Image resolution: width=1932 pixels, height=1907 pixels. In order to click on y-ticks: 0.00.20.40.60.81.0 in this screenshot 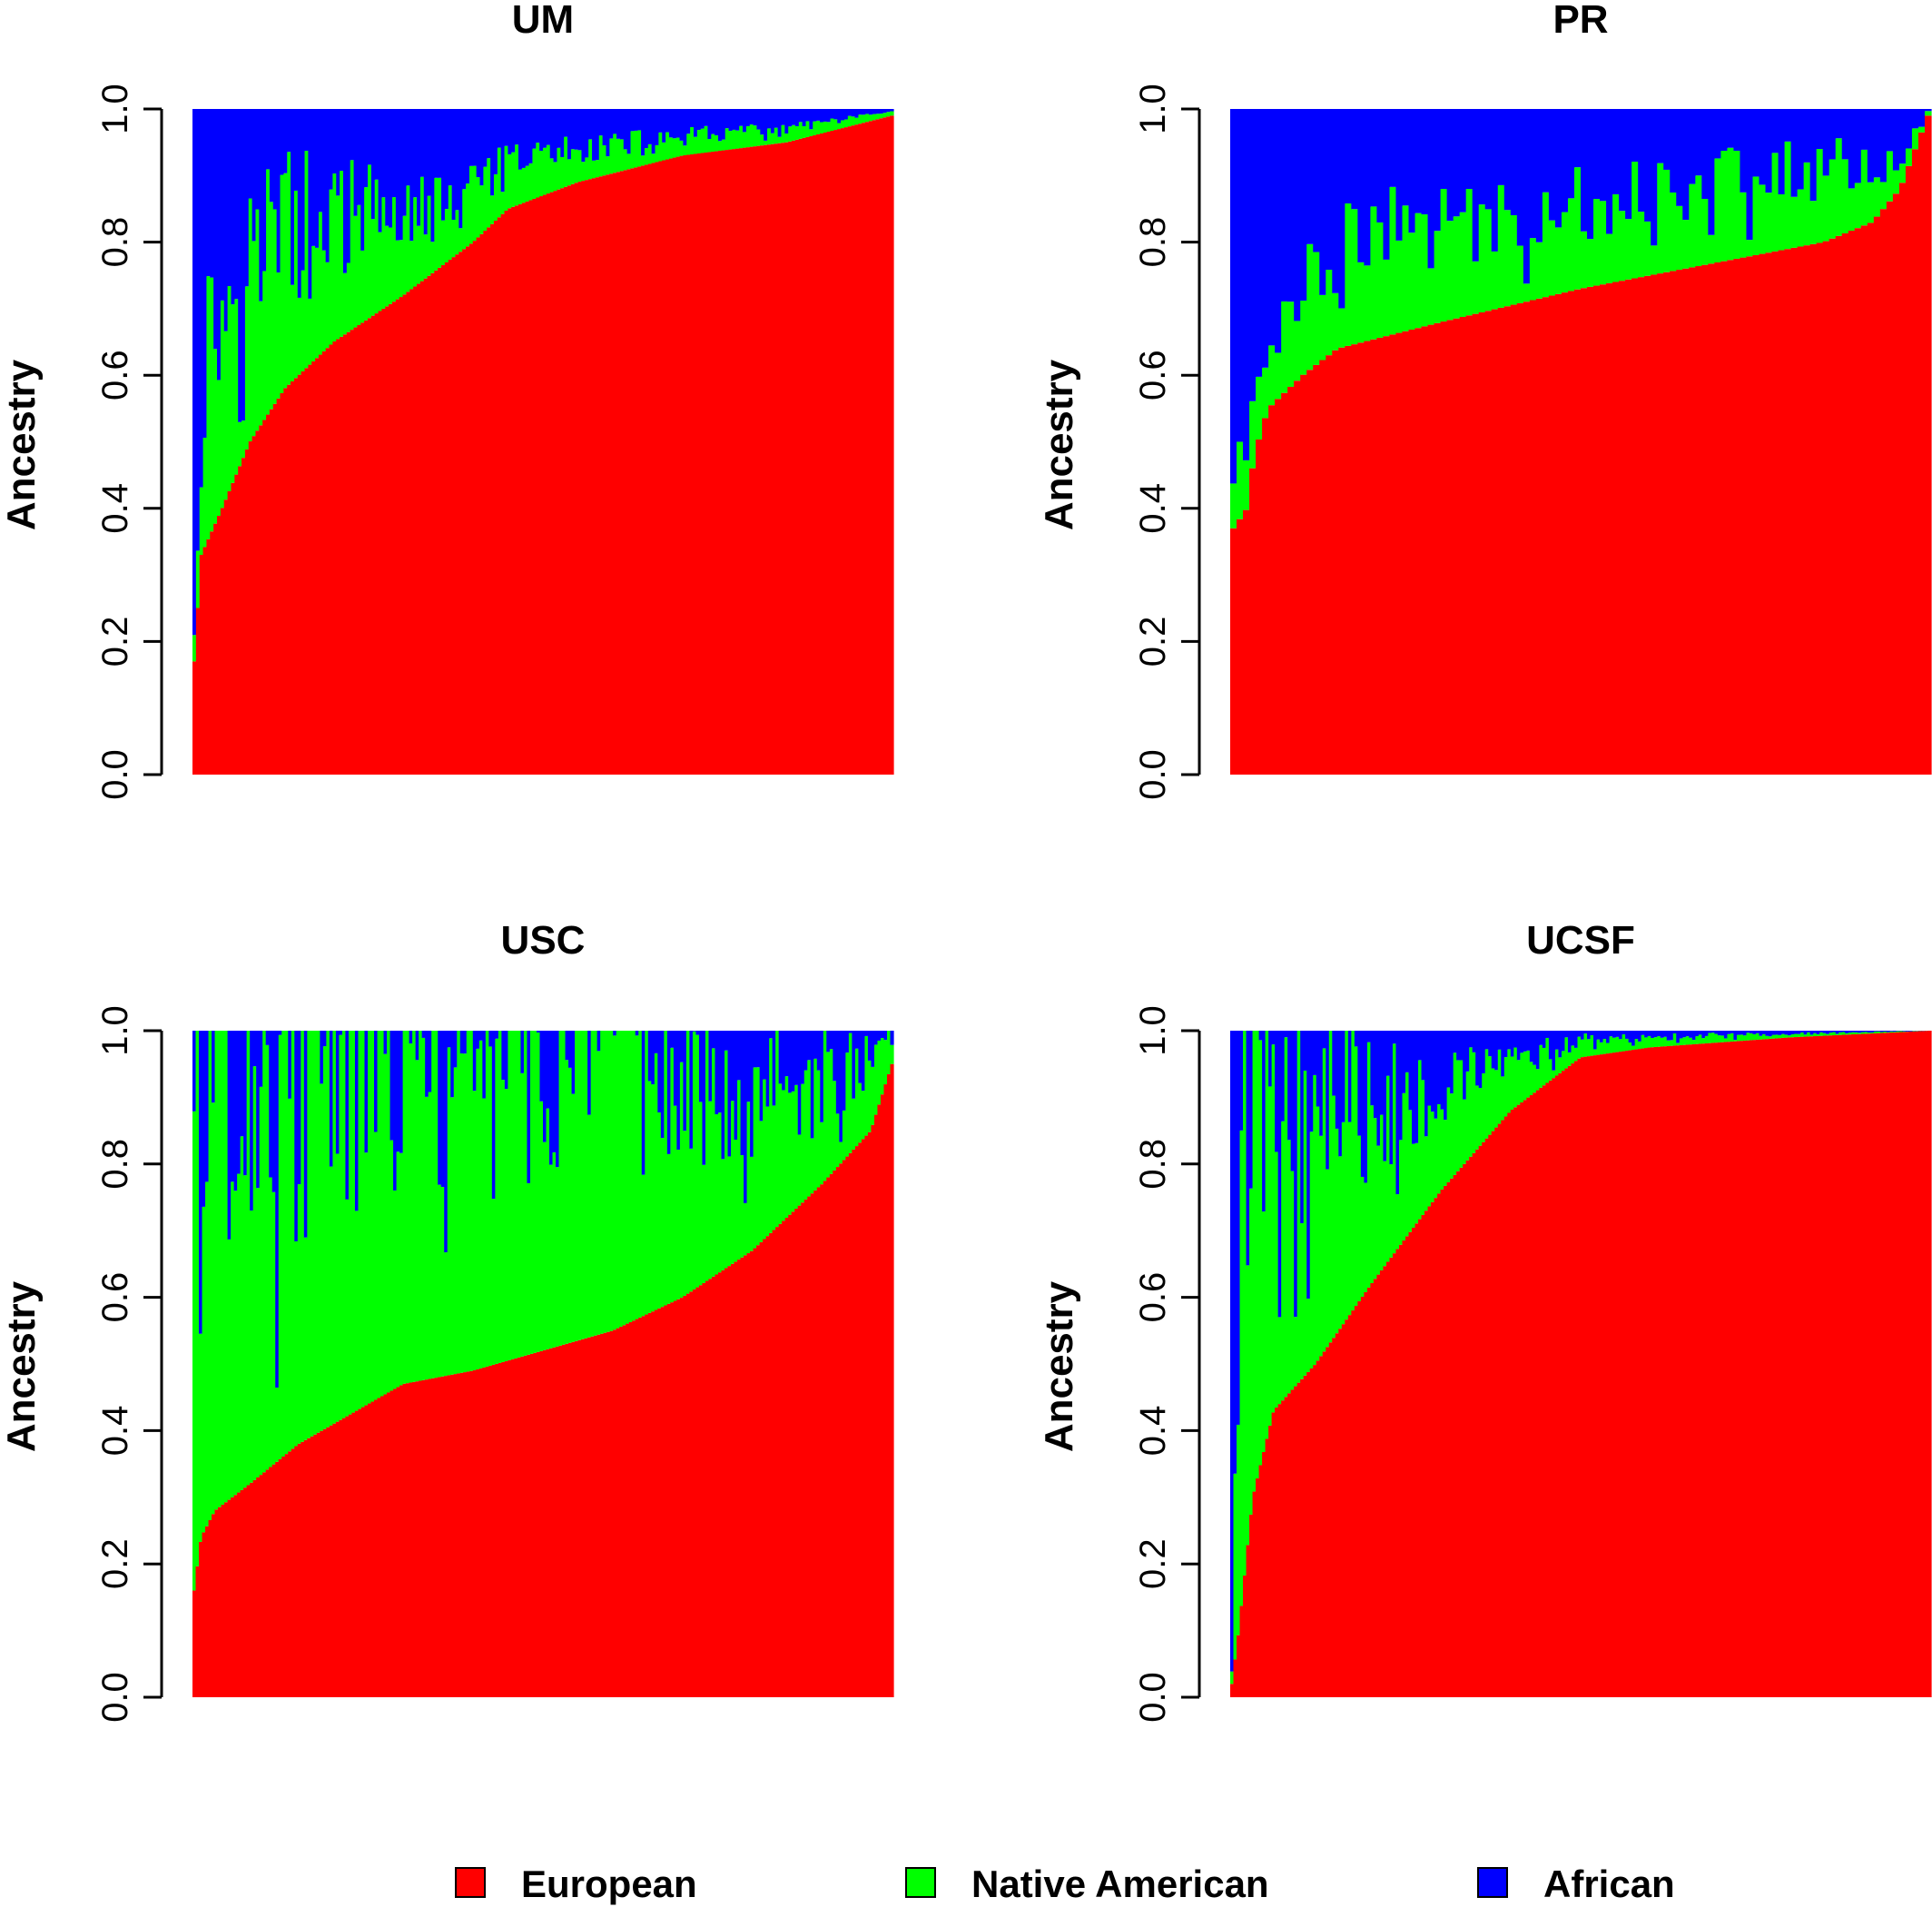, I will do `click(1166, 1364)`.